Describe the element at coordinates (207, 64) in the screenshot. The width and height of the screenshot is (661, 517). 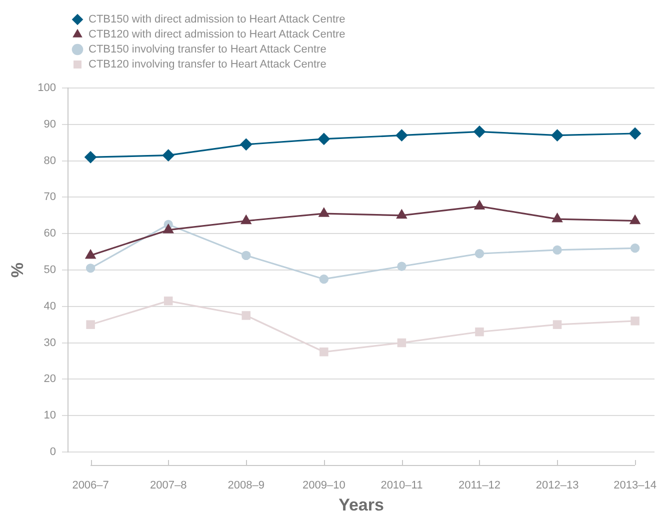
I see `legend-label: CTB120 involving transfer to Heart Attack Centre` at that location.